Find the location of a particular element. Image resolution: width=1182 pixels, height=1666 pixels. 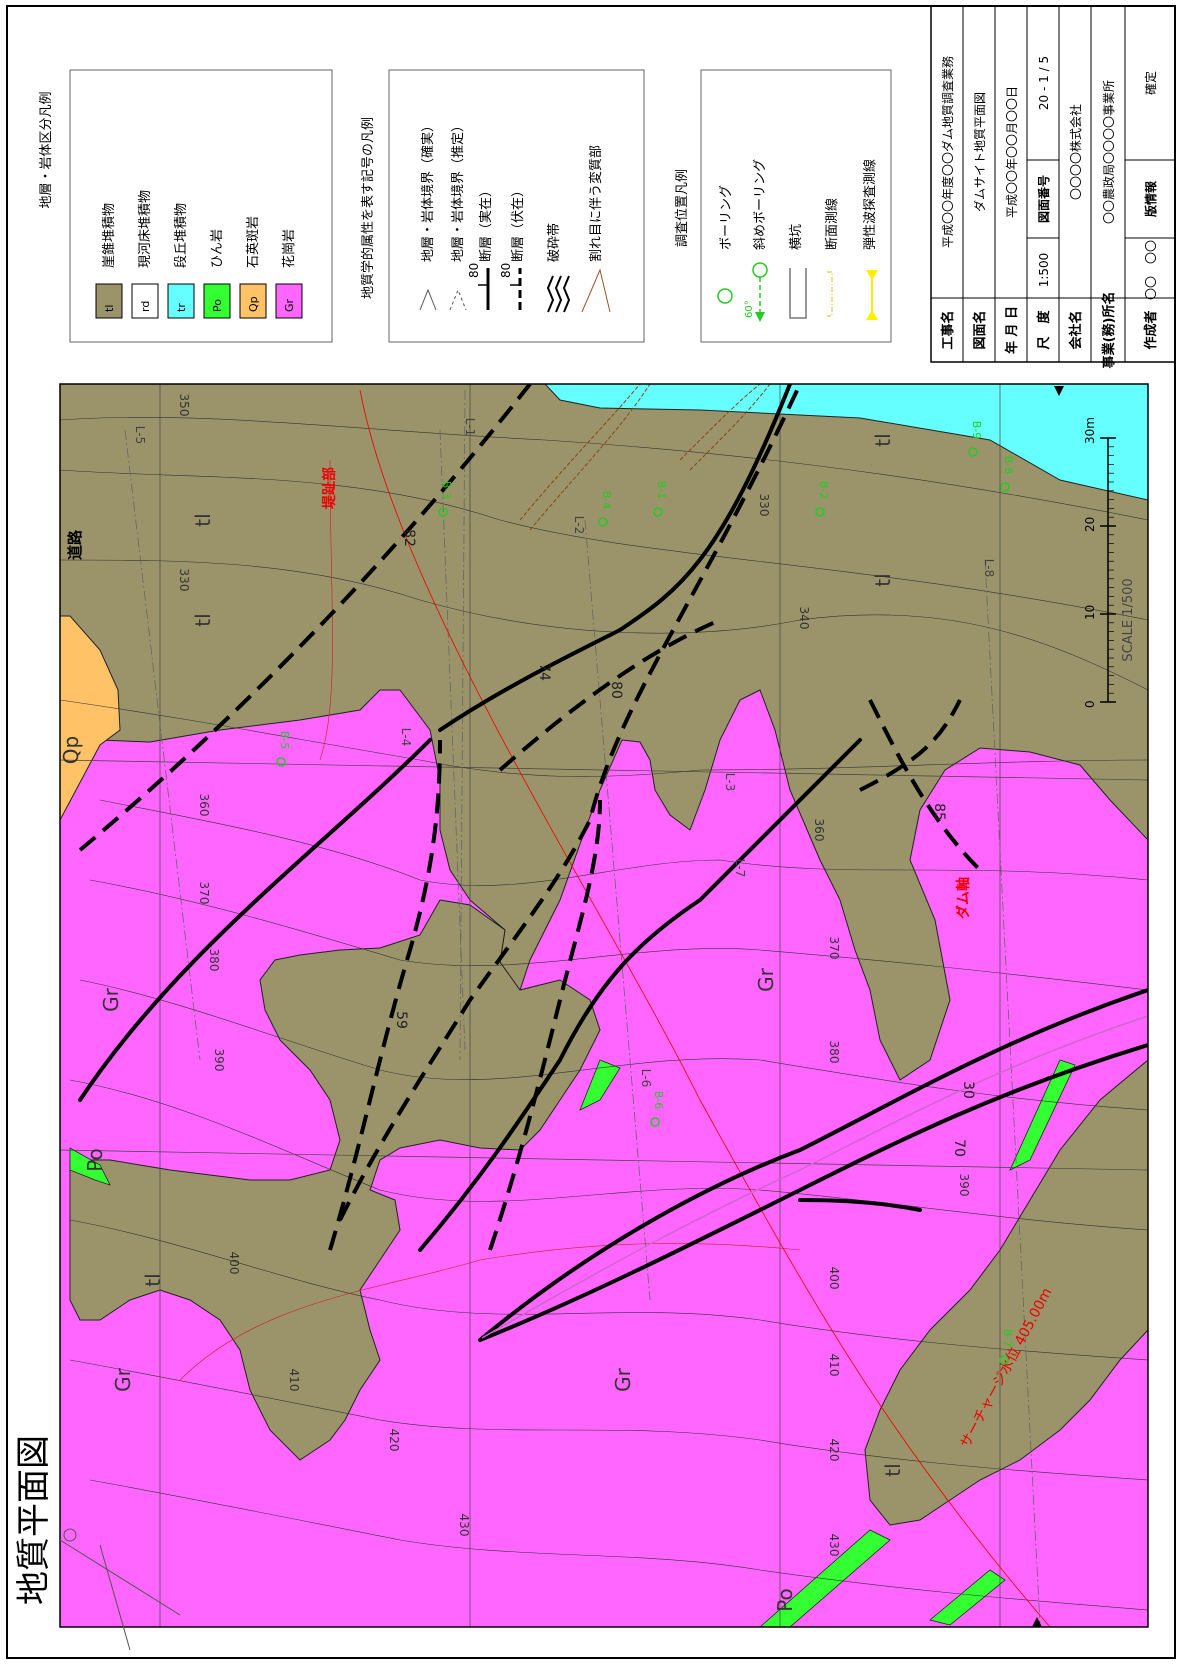

title-block-value: 〇〇農政局〇〇〇〇事業所 is located at coordinates (1109, 152).